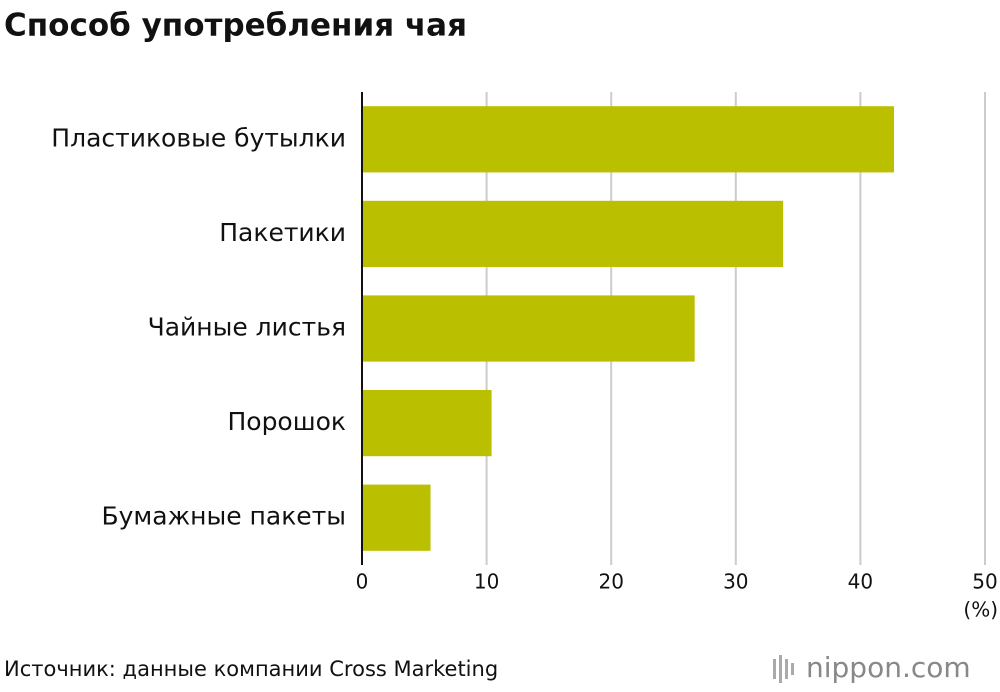  I want to click on chart-title: Способ употребления чая, so click(235, 26).